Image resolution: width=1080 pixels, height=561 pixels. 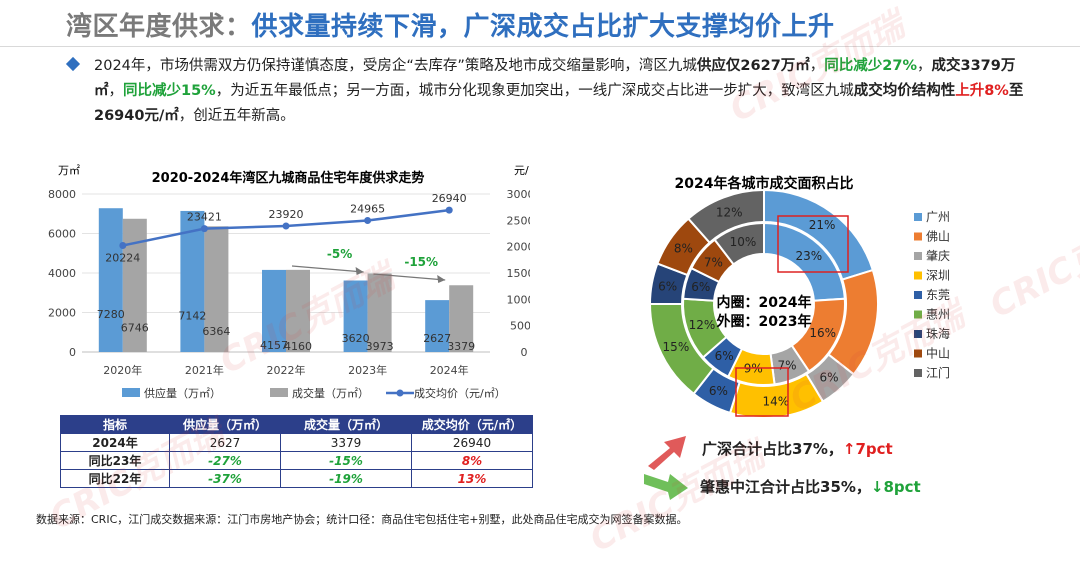 I want to click on table-header: 指标, so click(x=115, y=424).